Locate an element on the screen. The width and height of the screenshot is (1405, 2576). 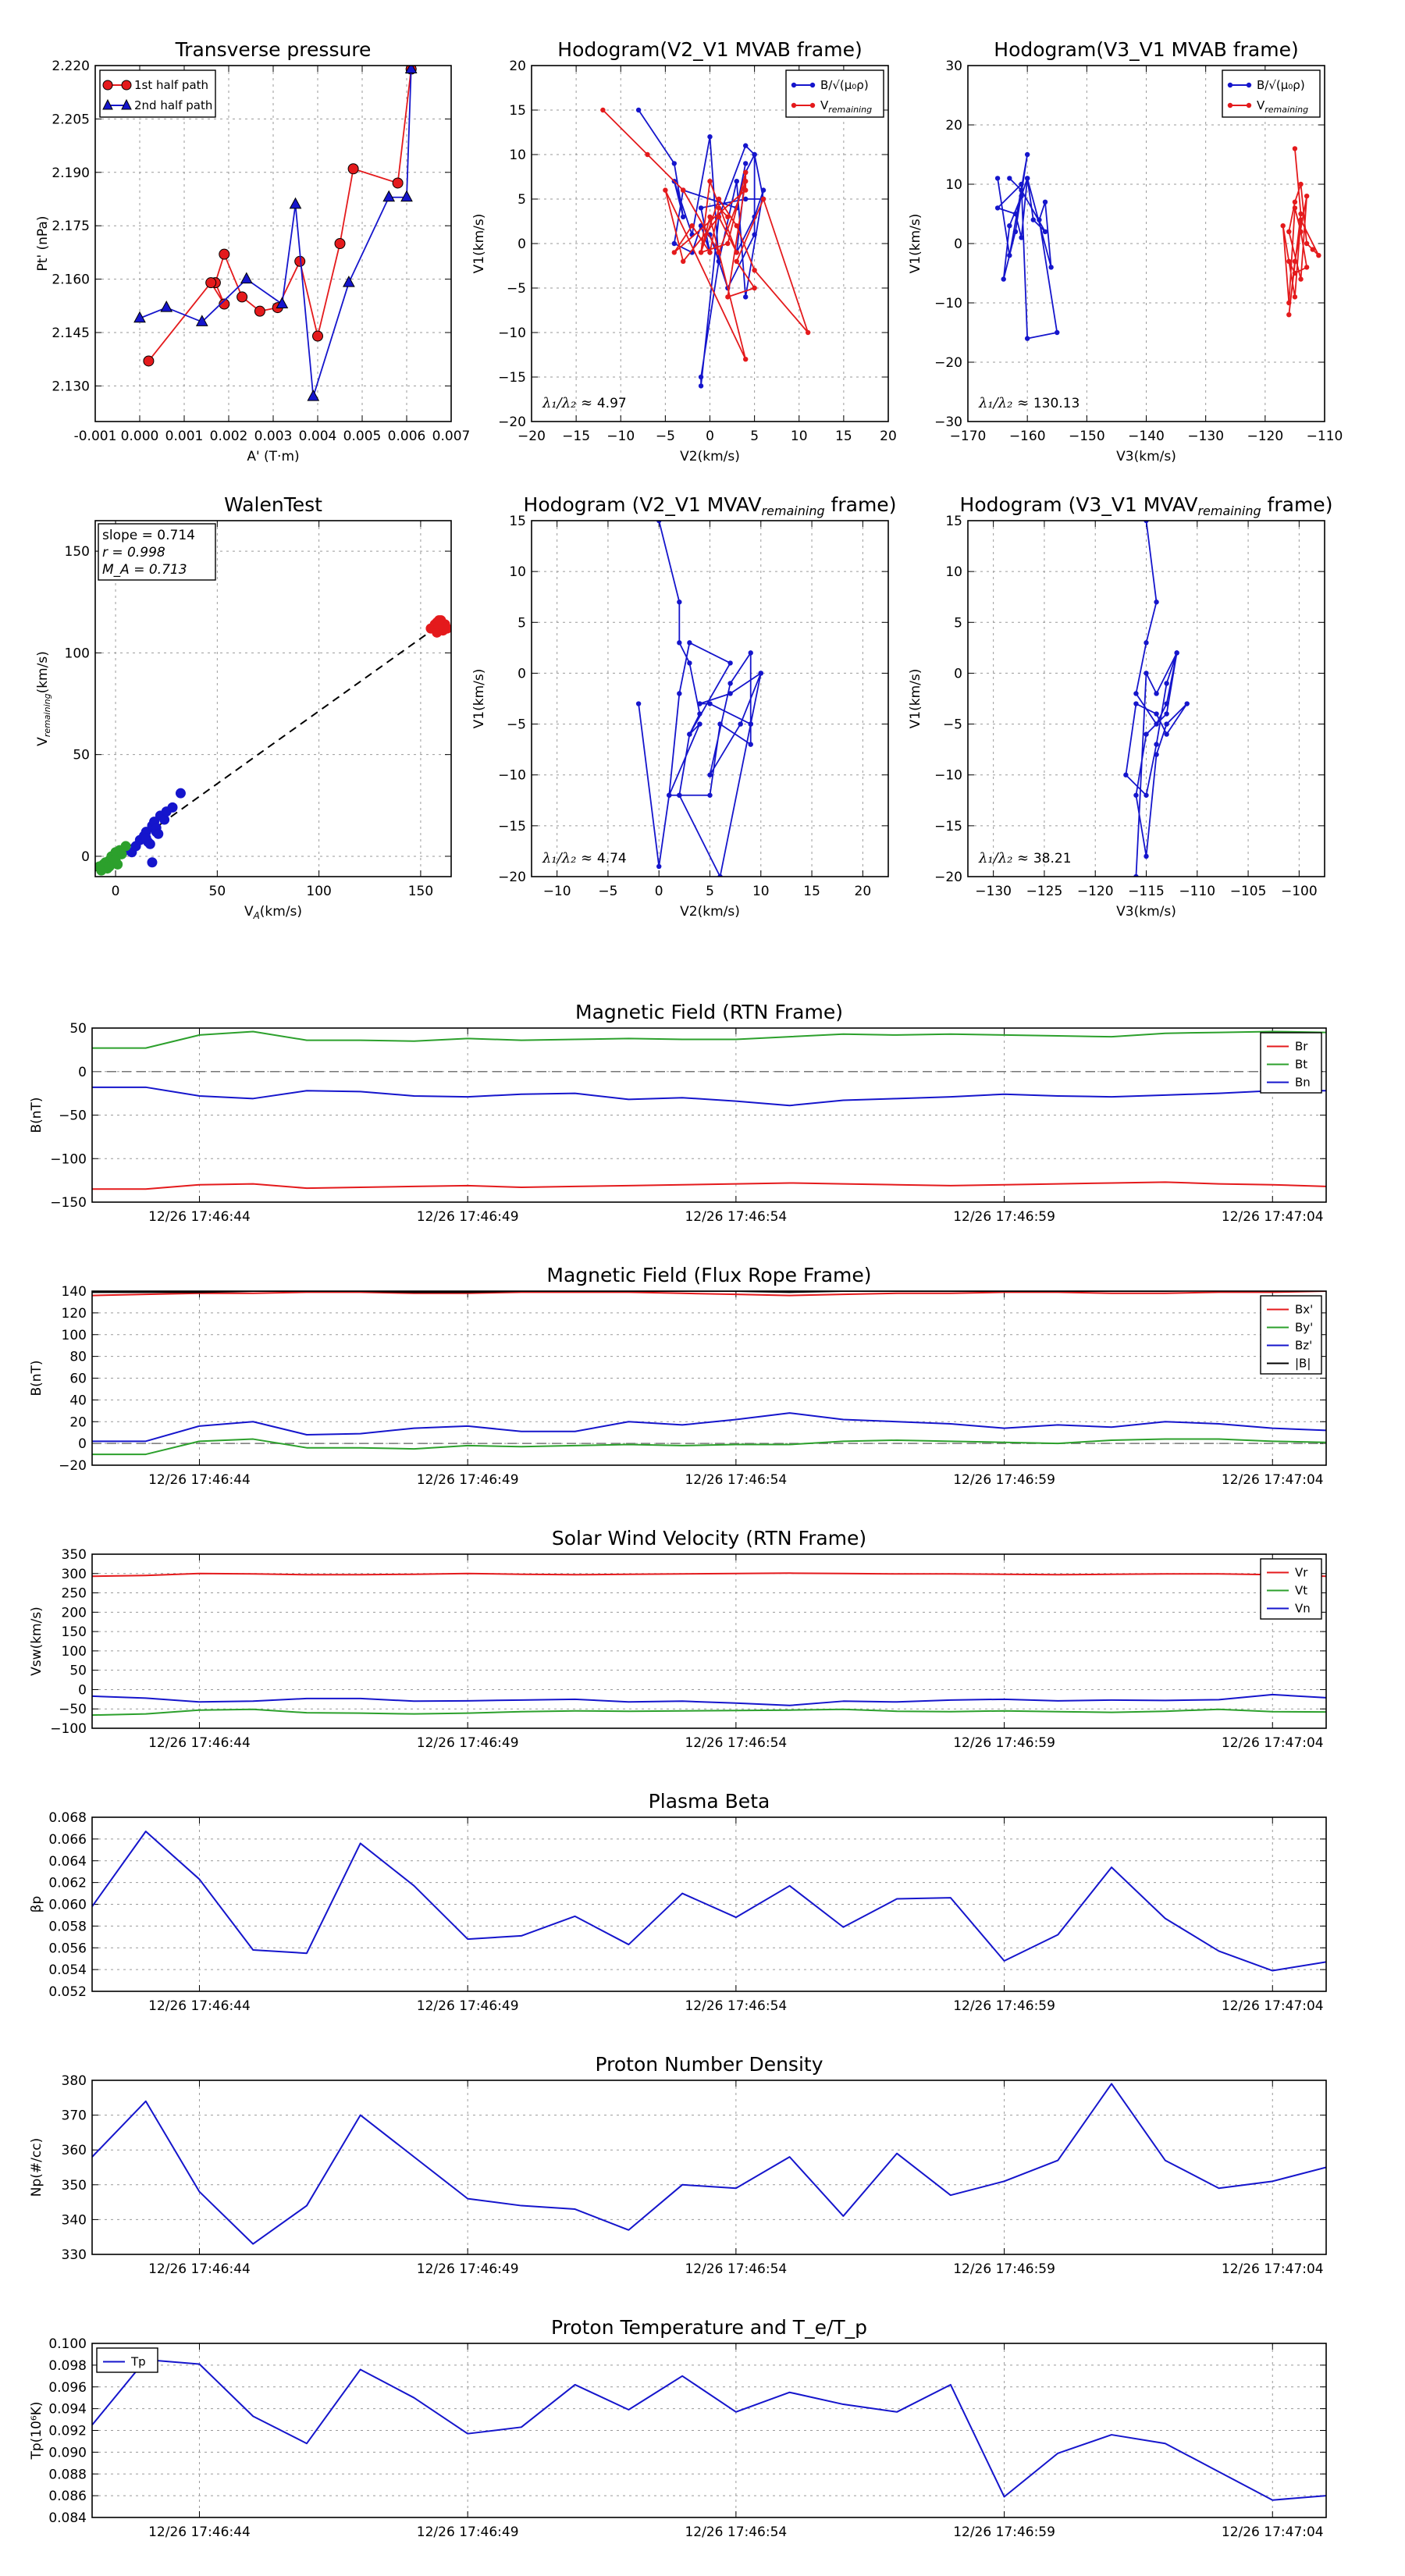
series-vr-line is located at coordinates (709, 1575).